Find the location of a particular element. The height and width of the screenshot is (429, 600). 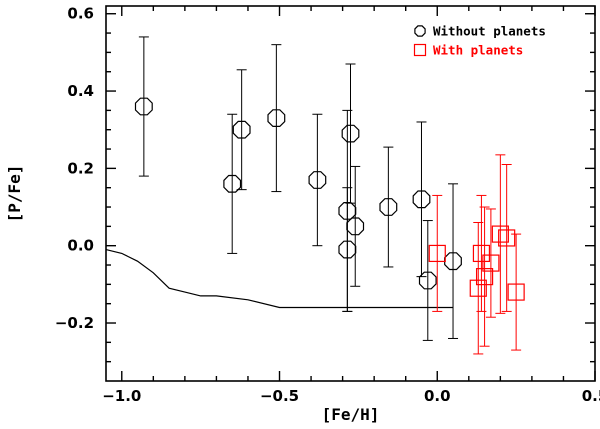

legend-label-without-planets: Without planets is located at coordinates (489, 31).